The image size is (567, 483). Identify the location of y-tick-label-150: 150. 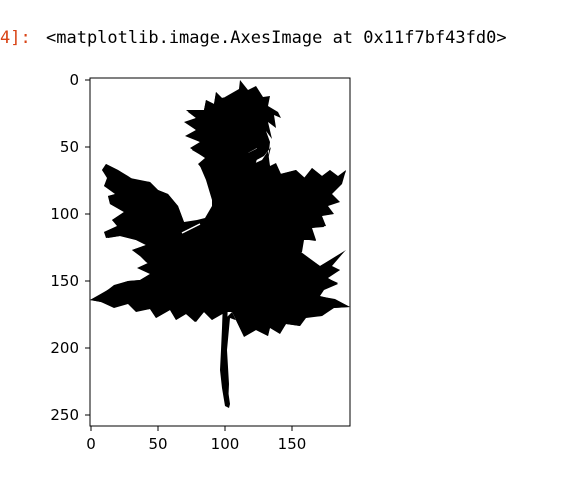
(64, 281).